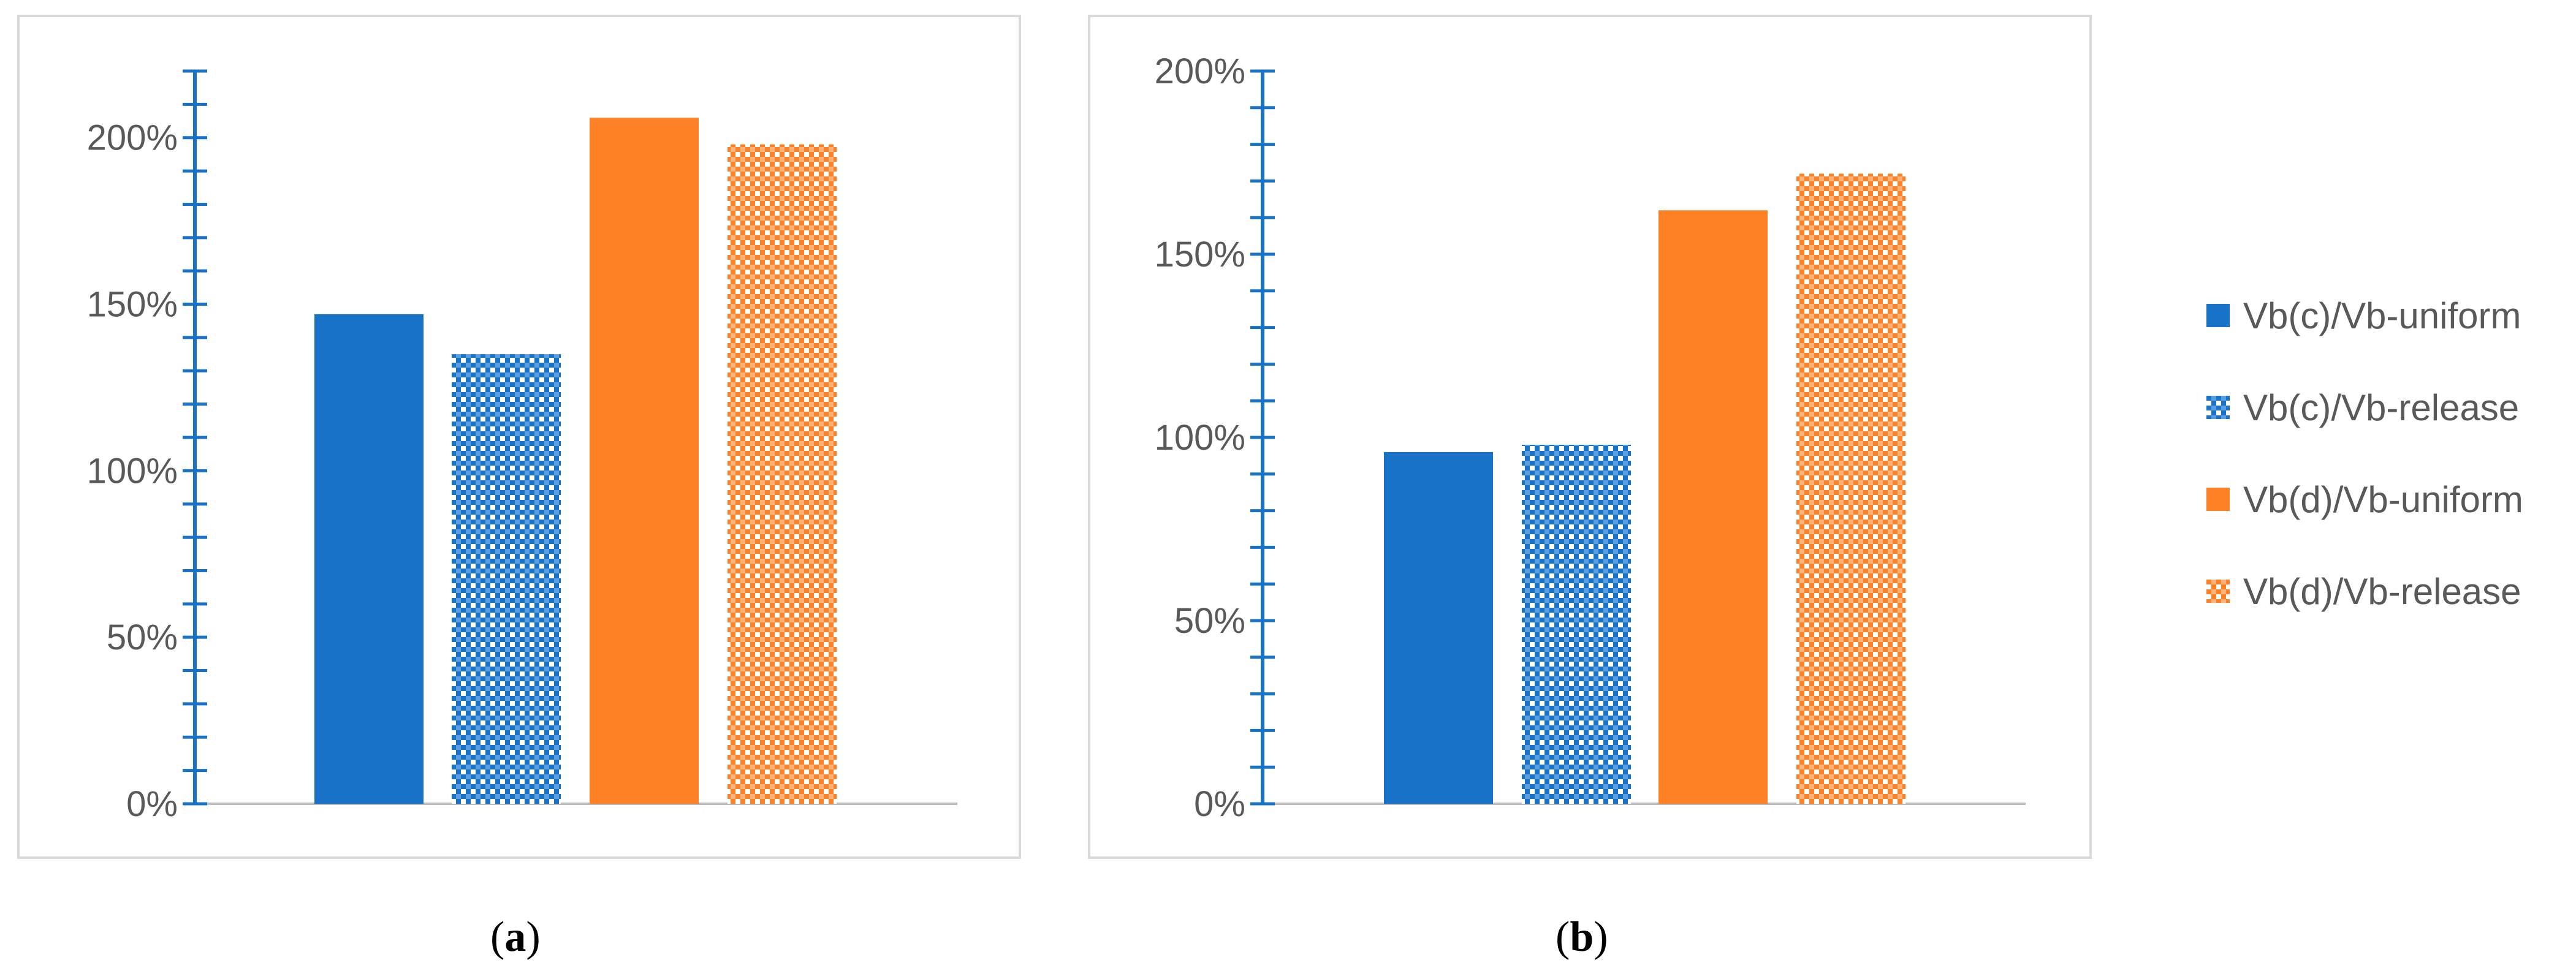  What do you see at coordinates (2218, 591) in the screenshot?
I see `legend-swatch-checker-orange` at bounding box center [2218, 591].